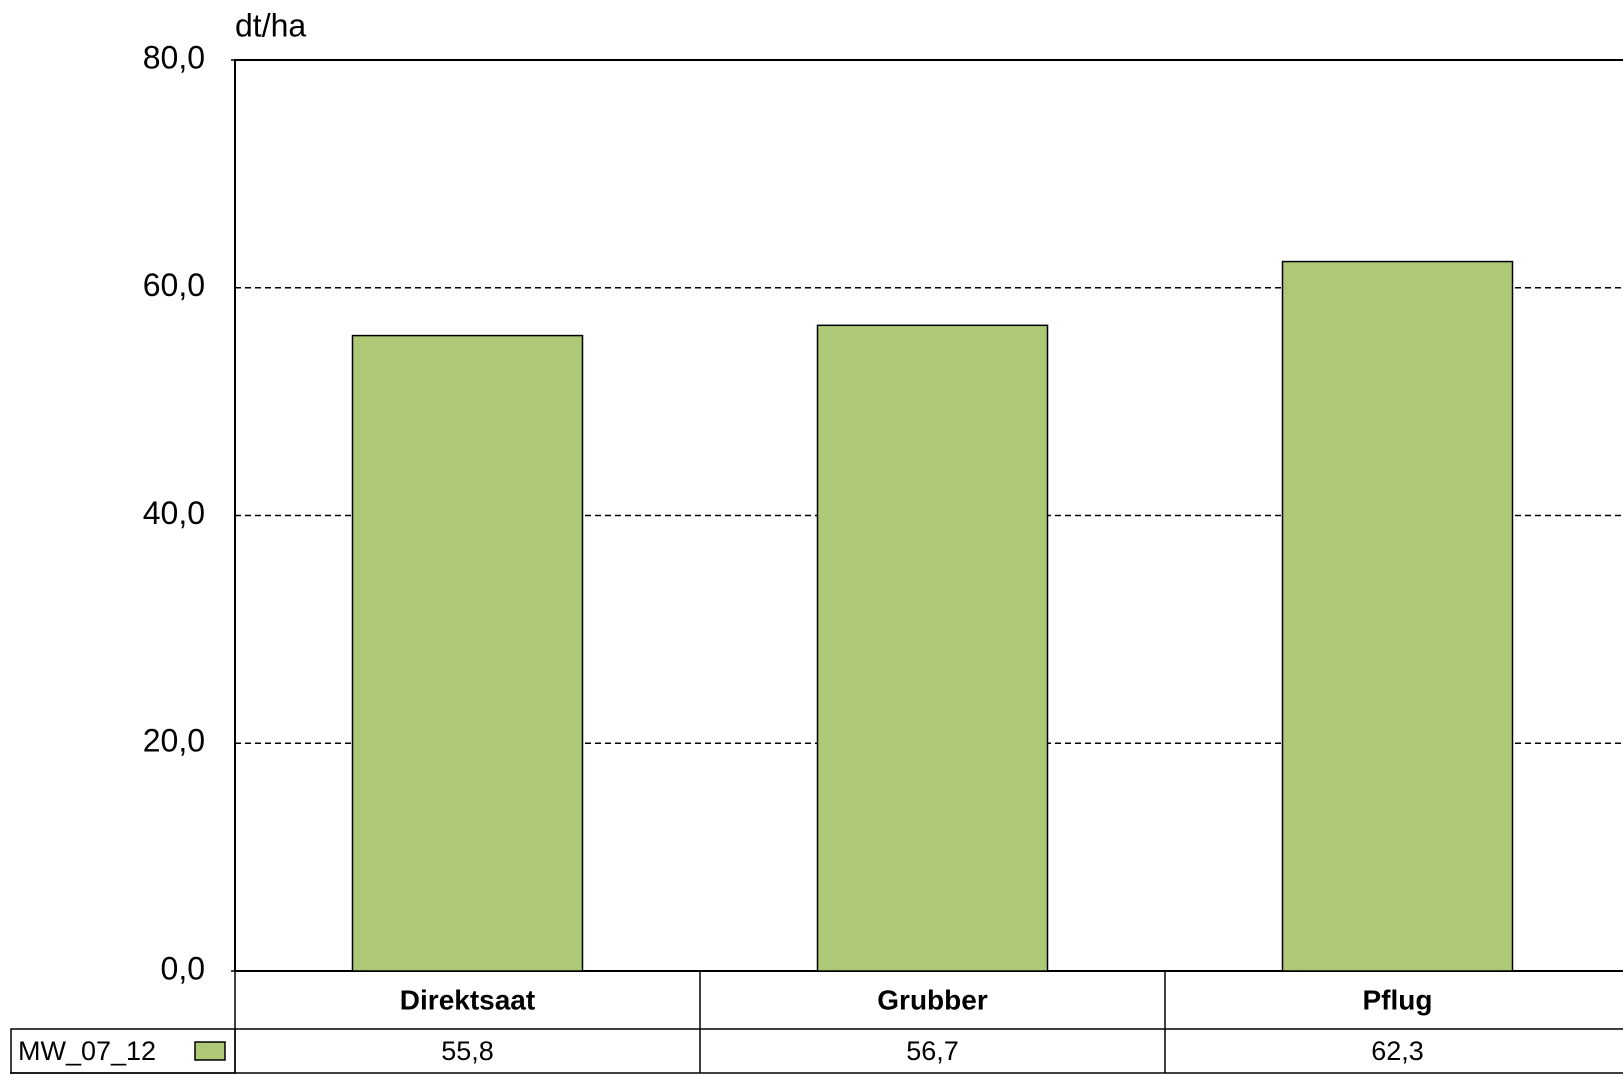 The image size is (1623, 1074). Describe the element at coordinates (174, 741) in the screenshot. I see `y-tick-label: 20,0` at that location.